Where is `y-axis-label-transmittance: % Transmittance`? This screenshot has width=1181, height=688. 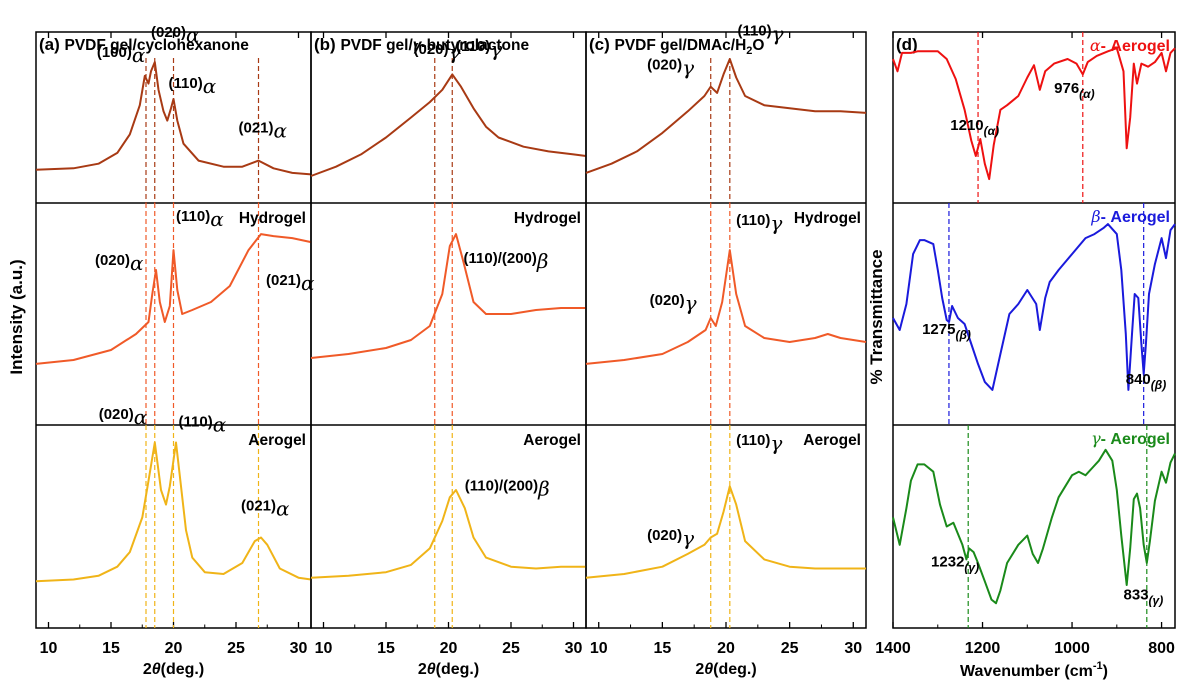
y-axis-label-transmittance: % Transmittance is located at coordinates (876, 316).